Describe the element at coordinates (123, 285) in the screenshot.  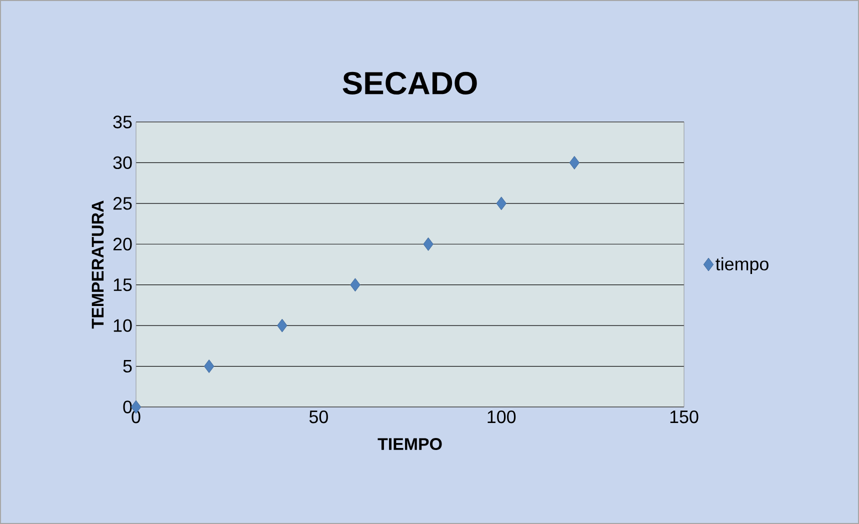
I see `y-tick-label: 15` at that location.